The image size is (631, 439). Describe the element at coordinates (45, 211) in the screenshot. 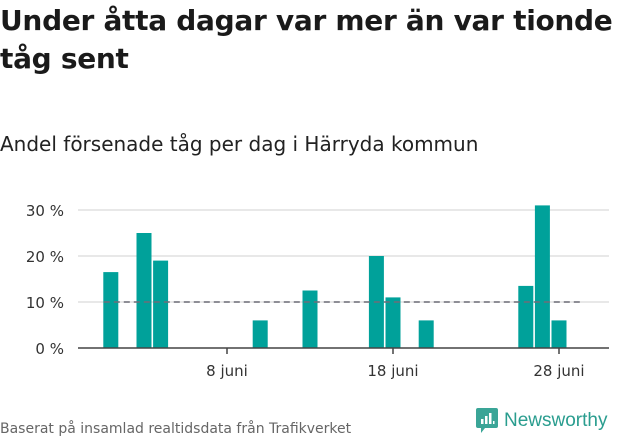

I see `y-tick-label: 30 %` at that location.